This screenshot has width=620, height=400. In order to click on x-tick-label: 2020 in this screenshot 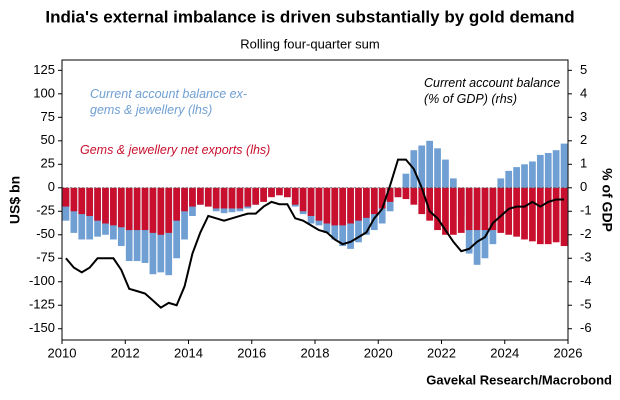, I will do `click(378, 352)`.